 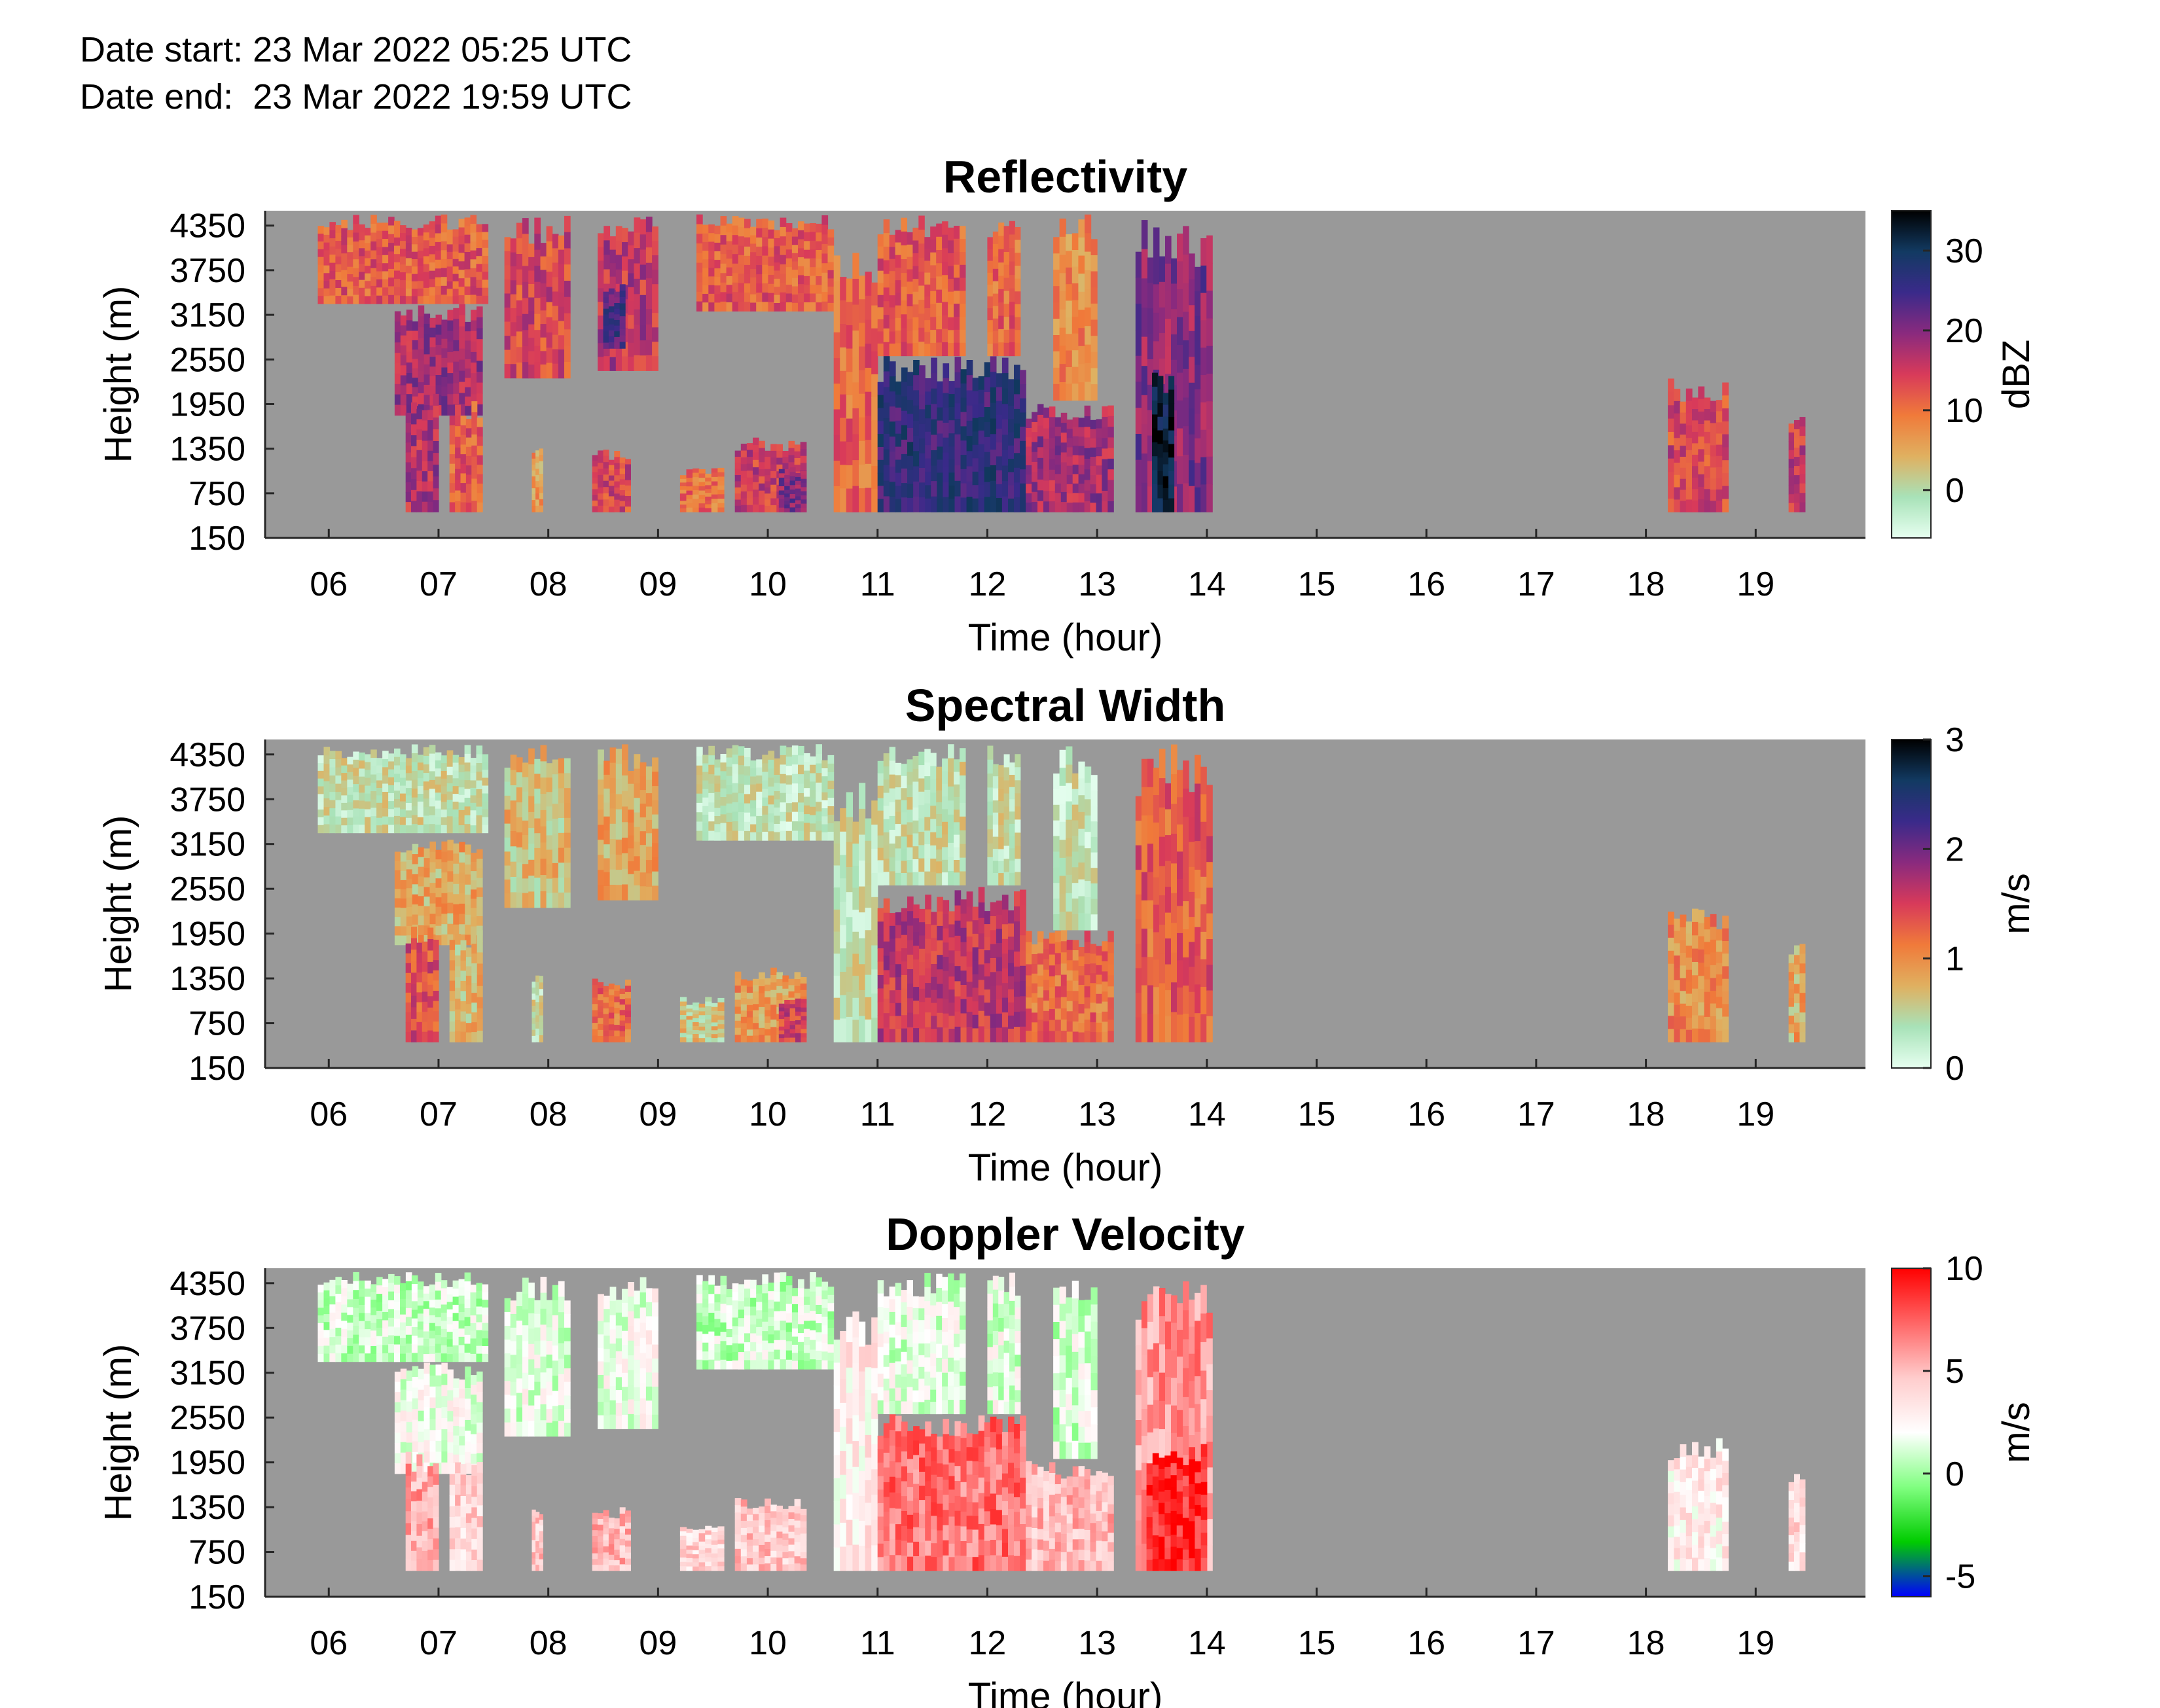 What do you see at coordinates (439, 1114) in the screenshot?
I see `spectral-width-x-tick-label: 07` at bounding box center [439, 1114].